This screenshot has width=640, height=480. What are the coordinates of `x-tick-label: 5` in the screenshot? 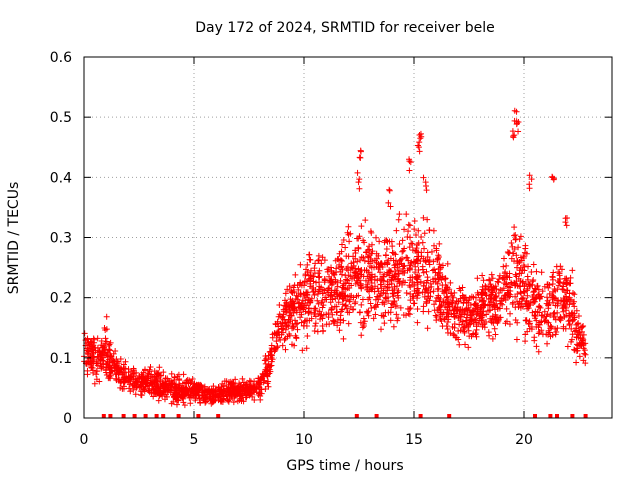 It's located at (194, 440).